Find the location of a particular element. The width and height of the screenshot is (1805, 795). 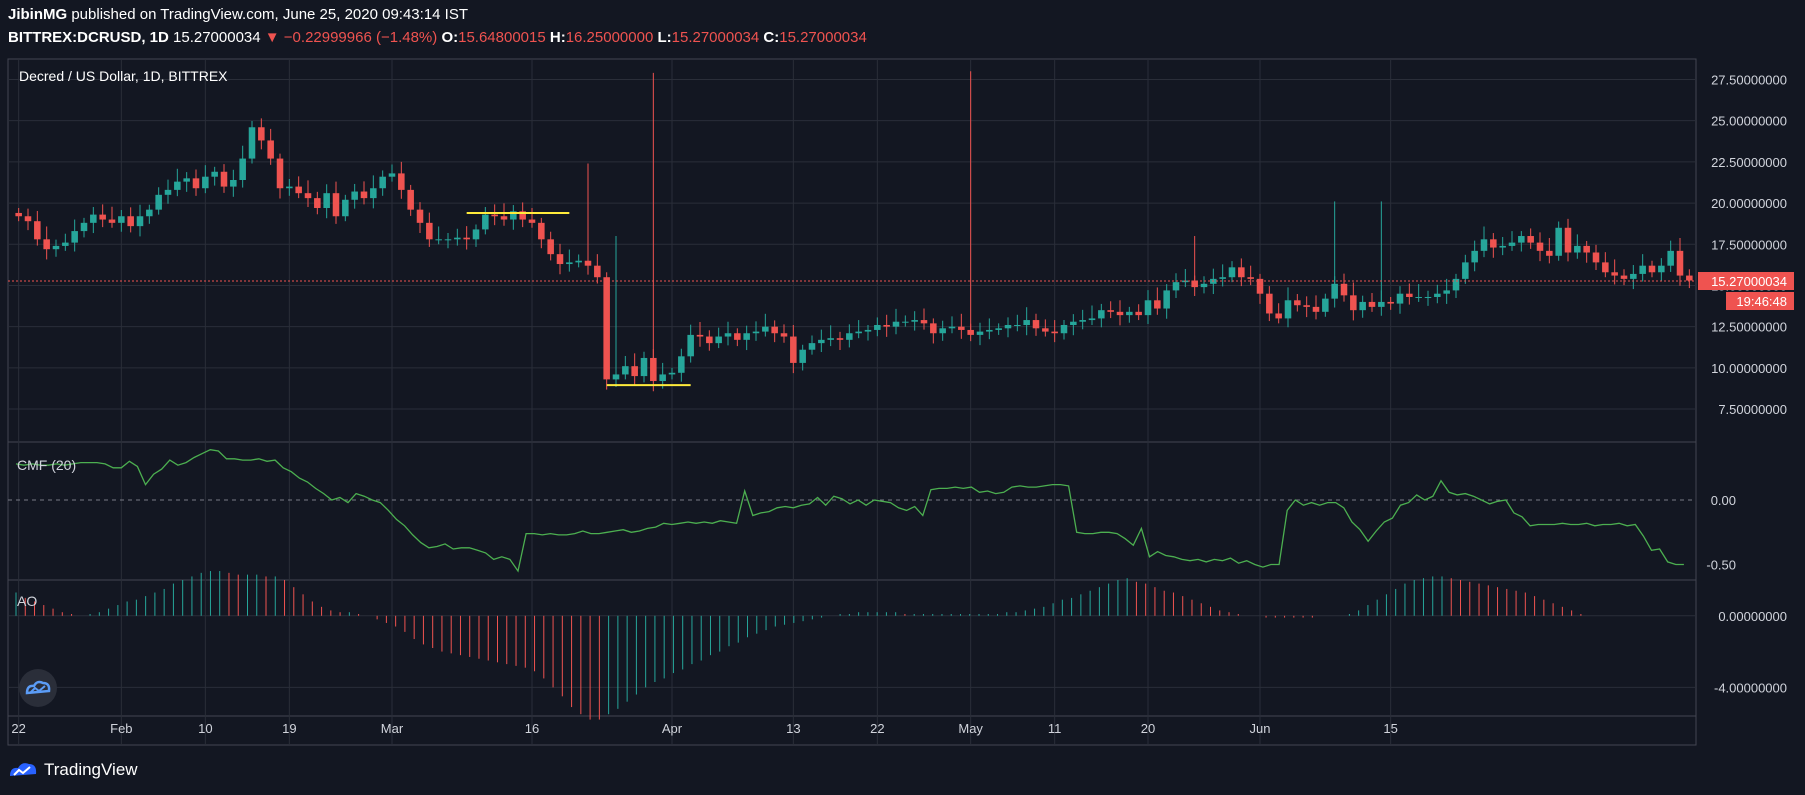

author-name: JibinMG is located at coordinates (38, 14).